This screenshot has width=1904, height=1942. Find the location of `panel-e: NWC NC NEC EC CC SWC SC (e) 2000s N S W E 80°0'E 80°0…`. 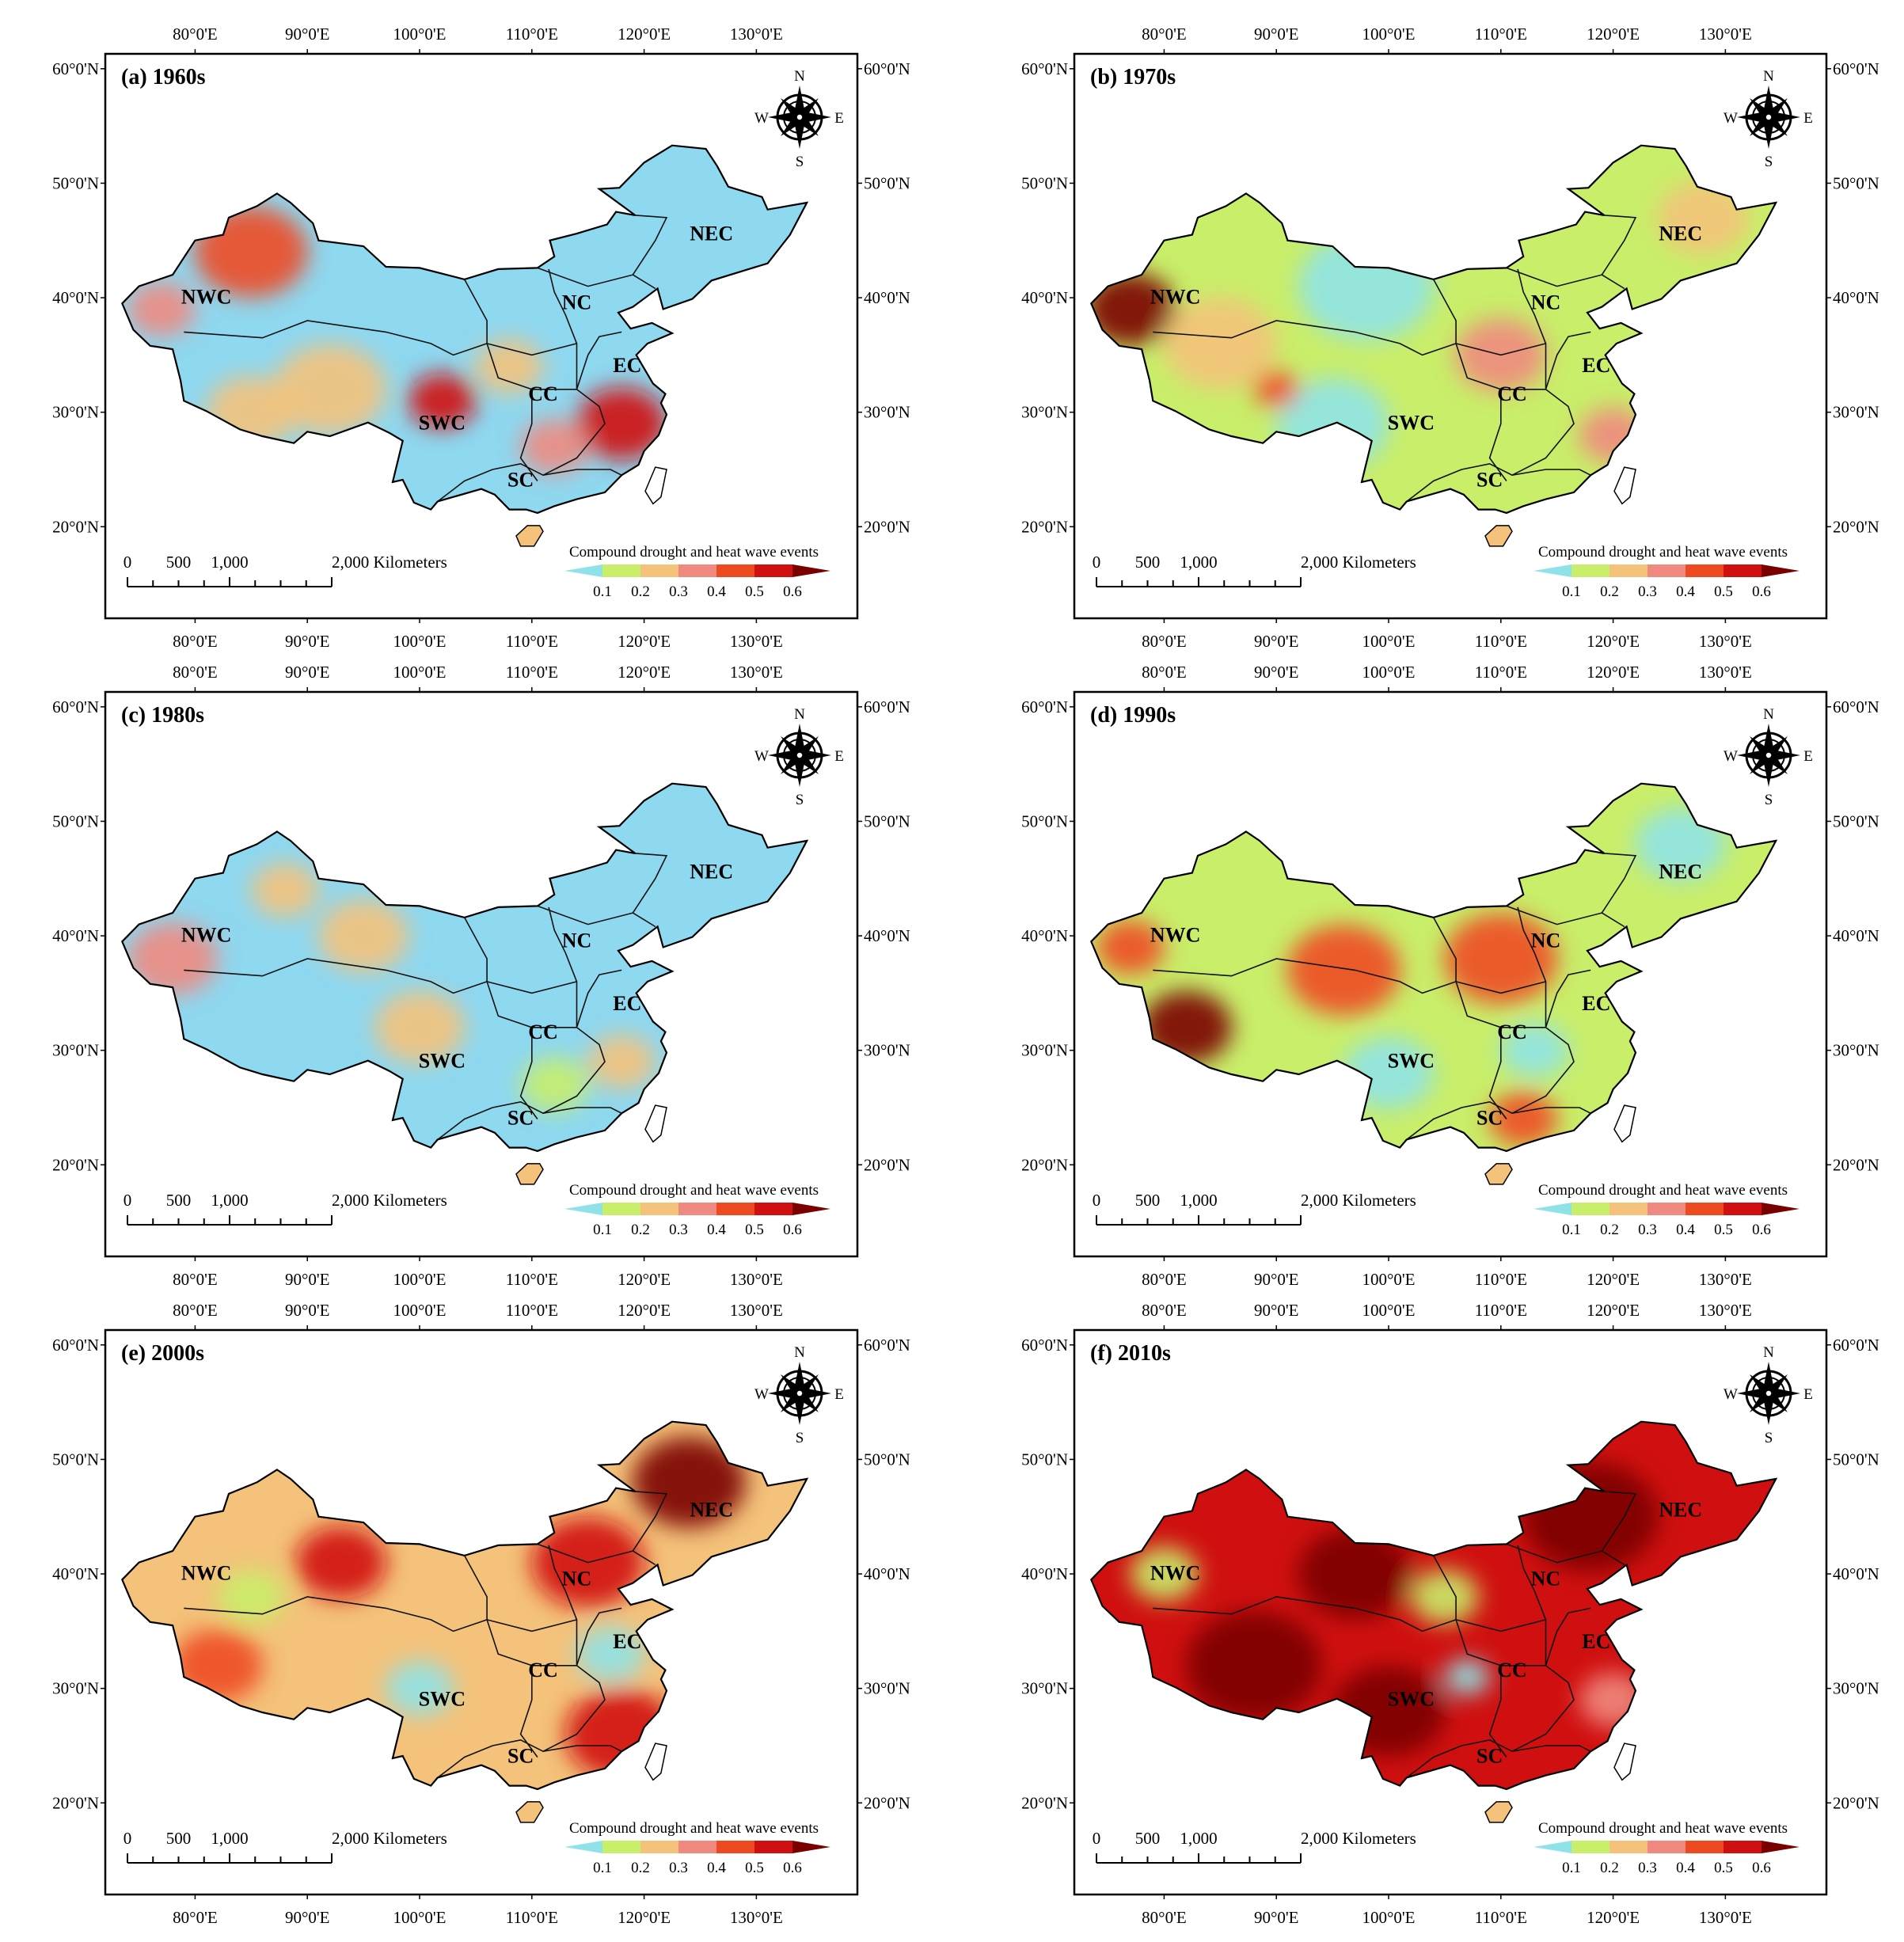

panel-e: NWC NC NEC EC CC SWC SC (e) 2000s N S W E 80°0'E 80°0… is located at coordinates (481, 1614).